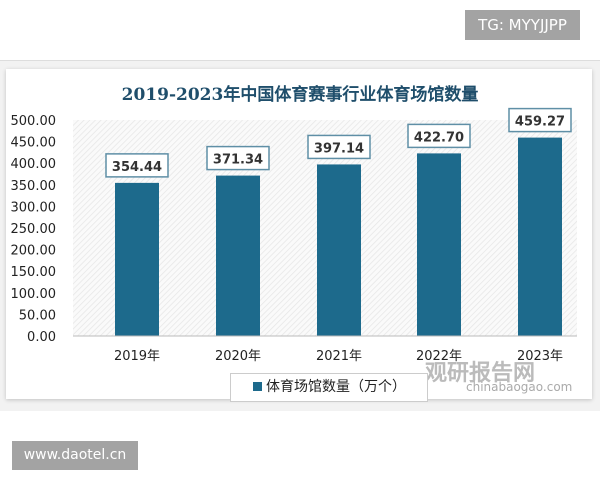 This screenshot has width=600, height=480. I want to click on x-tick-label: 2021年, so click(339, 356).